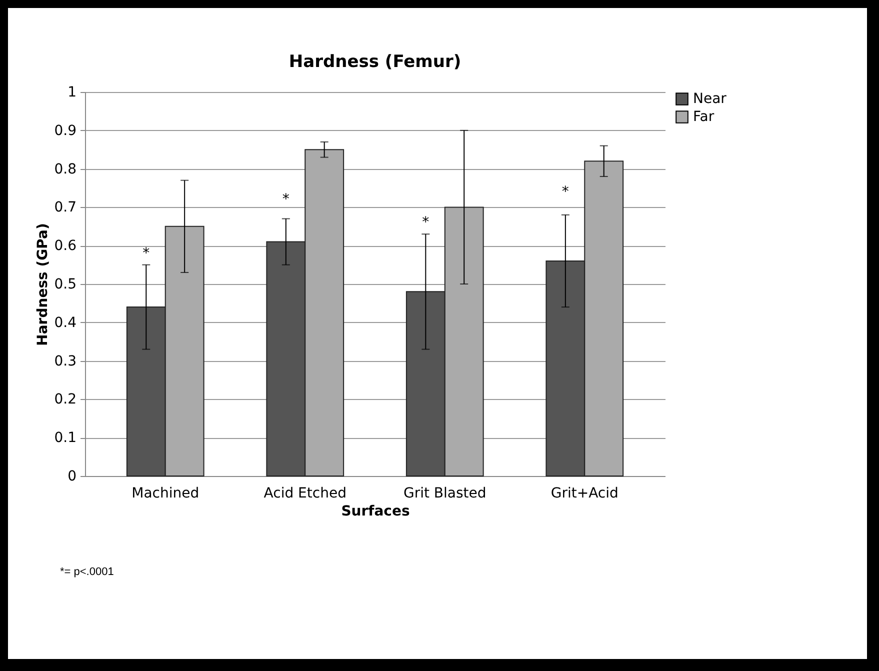 This screenshot has width=879, height=671. I want to click on y-tick-label: 0, so click(72, 476).